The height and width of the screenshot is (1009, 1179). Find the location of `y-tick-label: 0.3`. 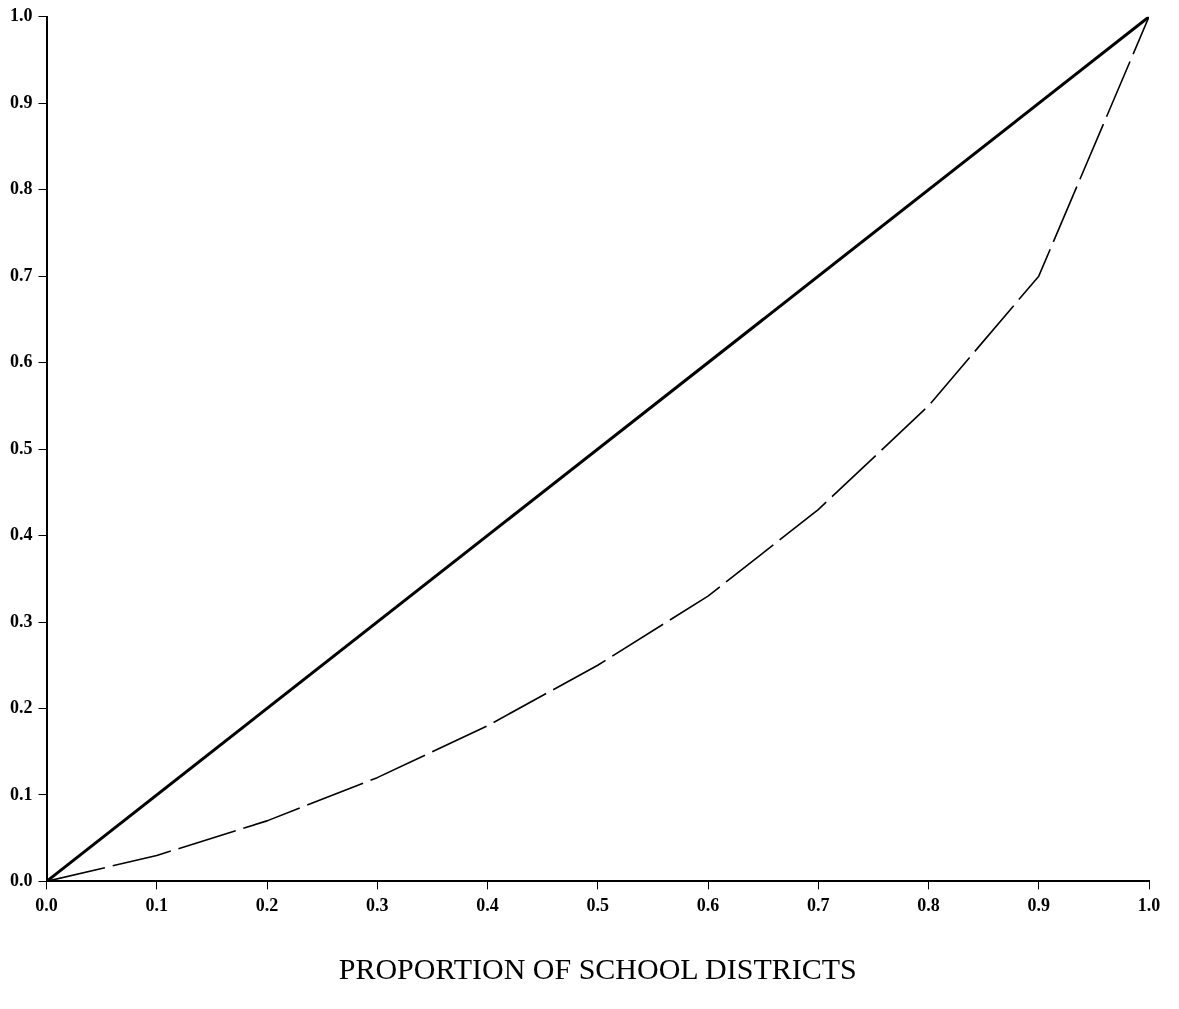

y-tick-label: 0.3 is located at coordinates (21, 620).